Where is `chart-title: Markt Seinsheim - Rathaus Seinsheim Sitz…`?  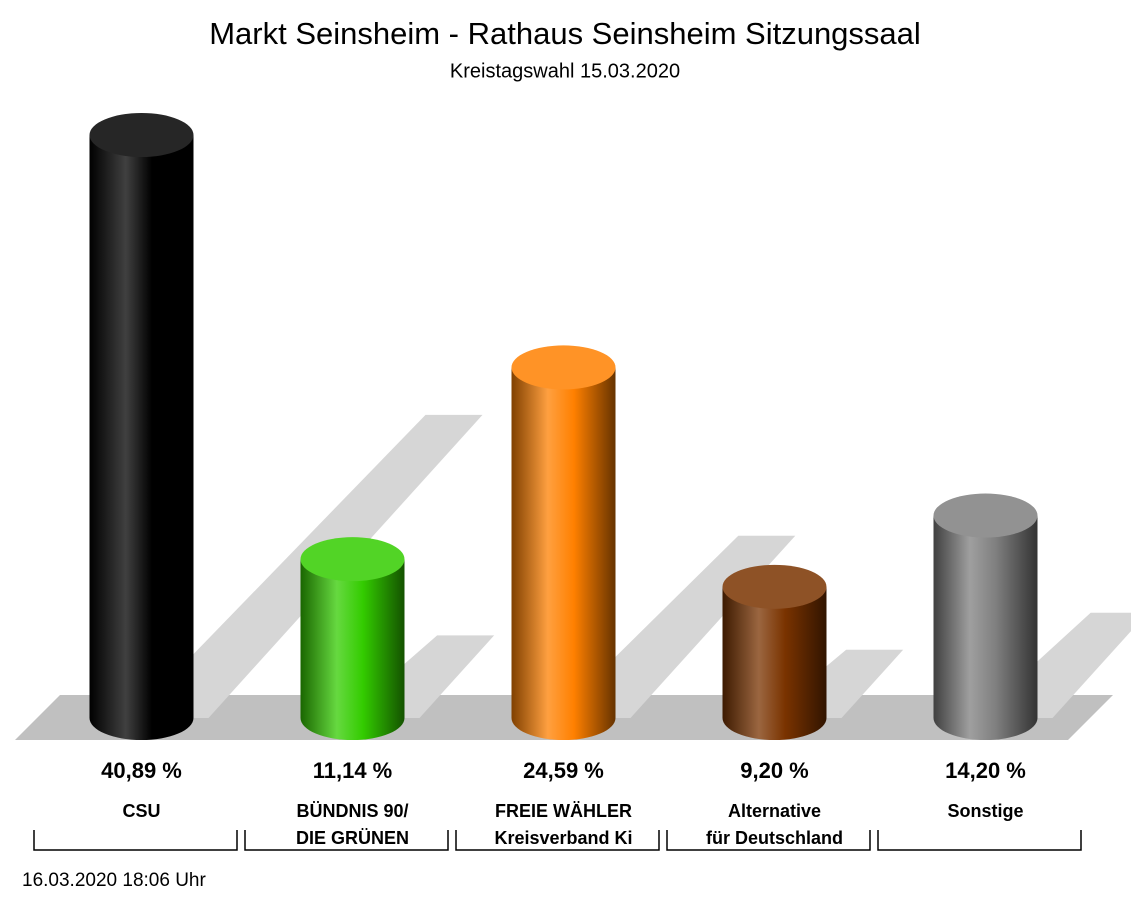 chart-title: Markt Seinsheim - Rathaus Seinsheim Sitz… is located at coordinates (565, 33).